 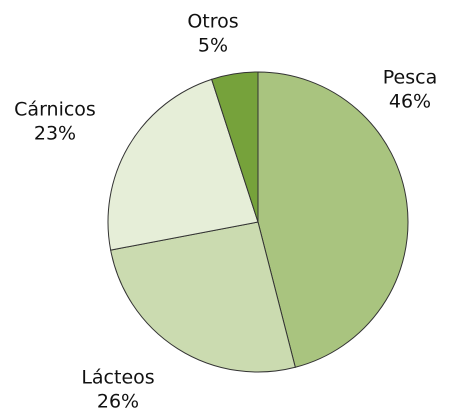 What do you see at coordinates (55, 134) in the screenshot?
I see `value-label: 23%` at bounding box center [55, 134].